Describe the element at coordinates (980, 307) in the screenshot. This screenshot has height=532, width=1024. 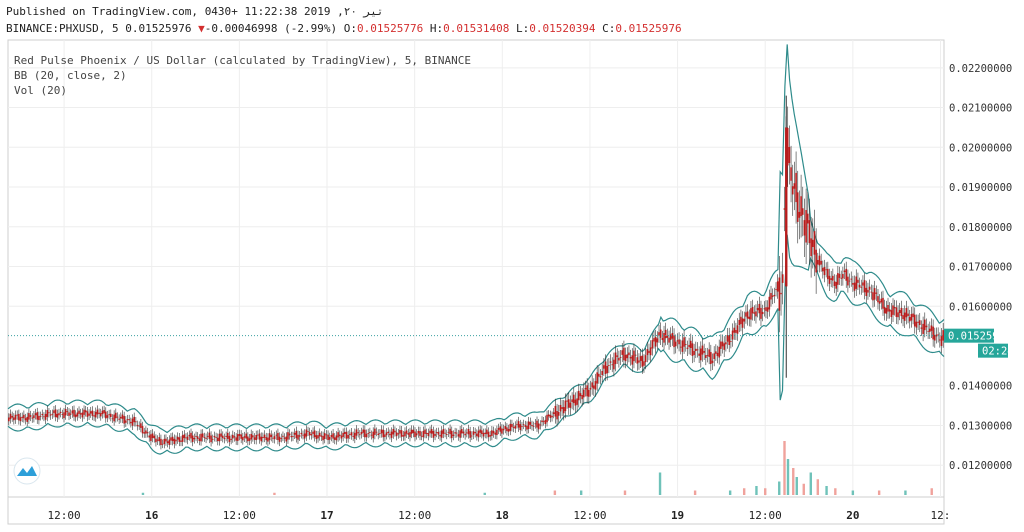
I see `y-tick-label: 0.01600000` at that location.